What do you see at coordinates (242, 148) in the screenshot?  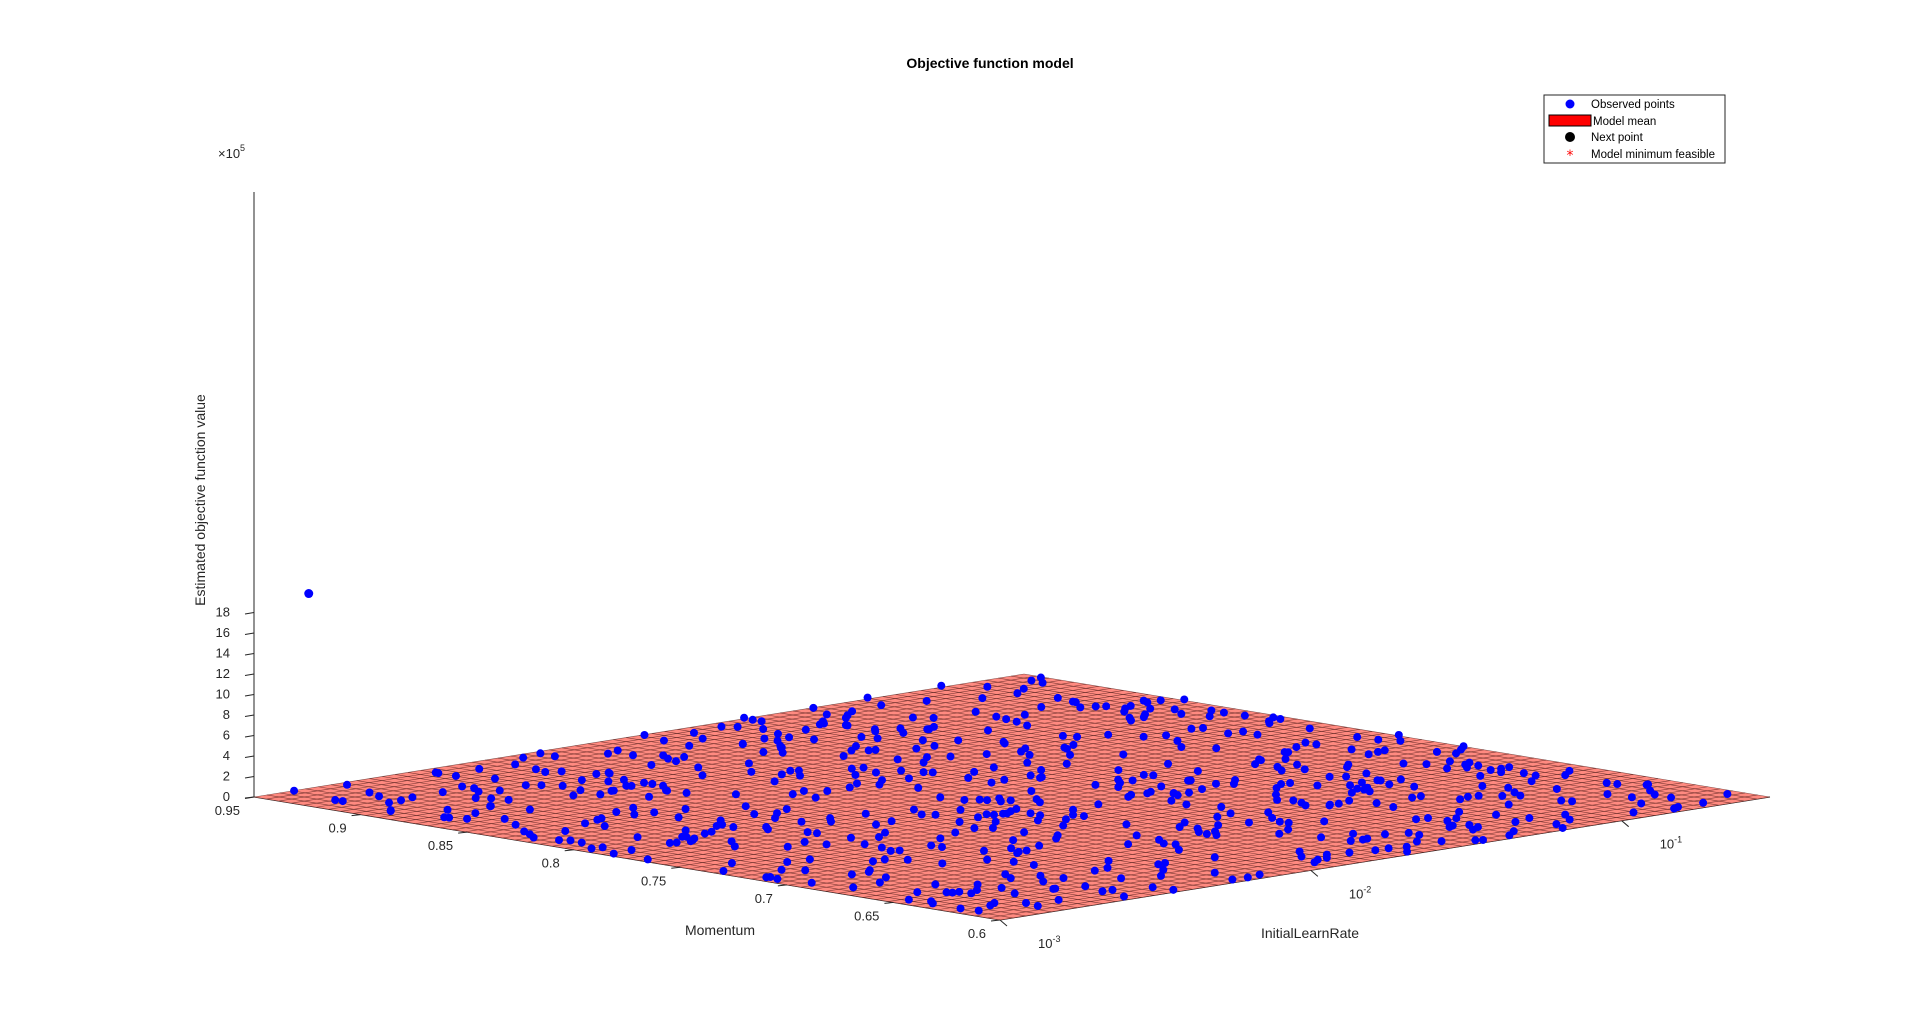 I see `z-multiplier-exp: 5` at bounding box center [242, 148].